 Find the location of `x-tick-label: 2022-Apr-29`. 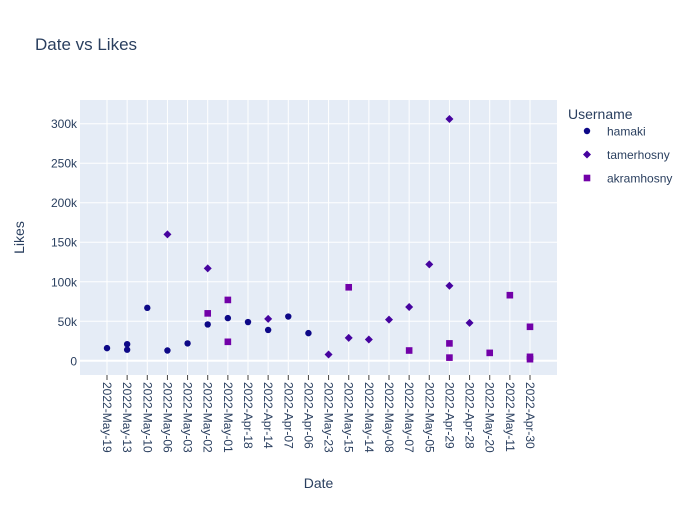

x-tick-label: 2022-Apr-29 is located at coordinates (449, 415).